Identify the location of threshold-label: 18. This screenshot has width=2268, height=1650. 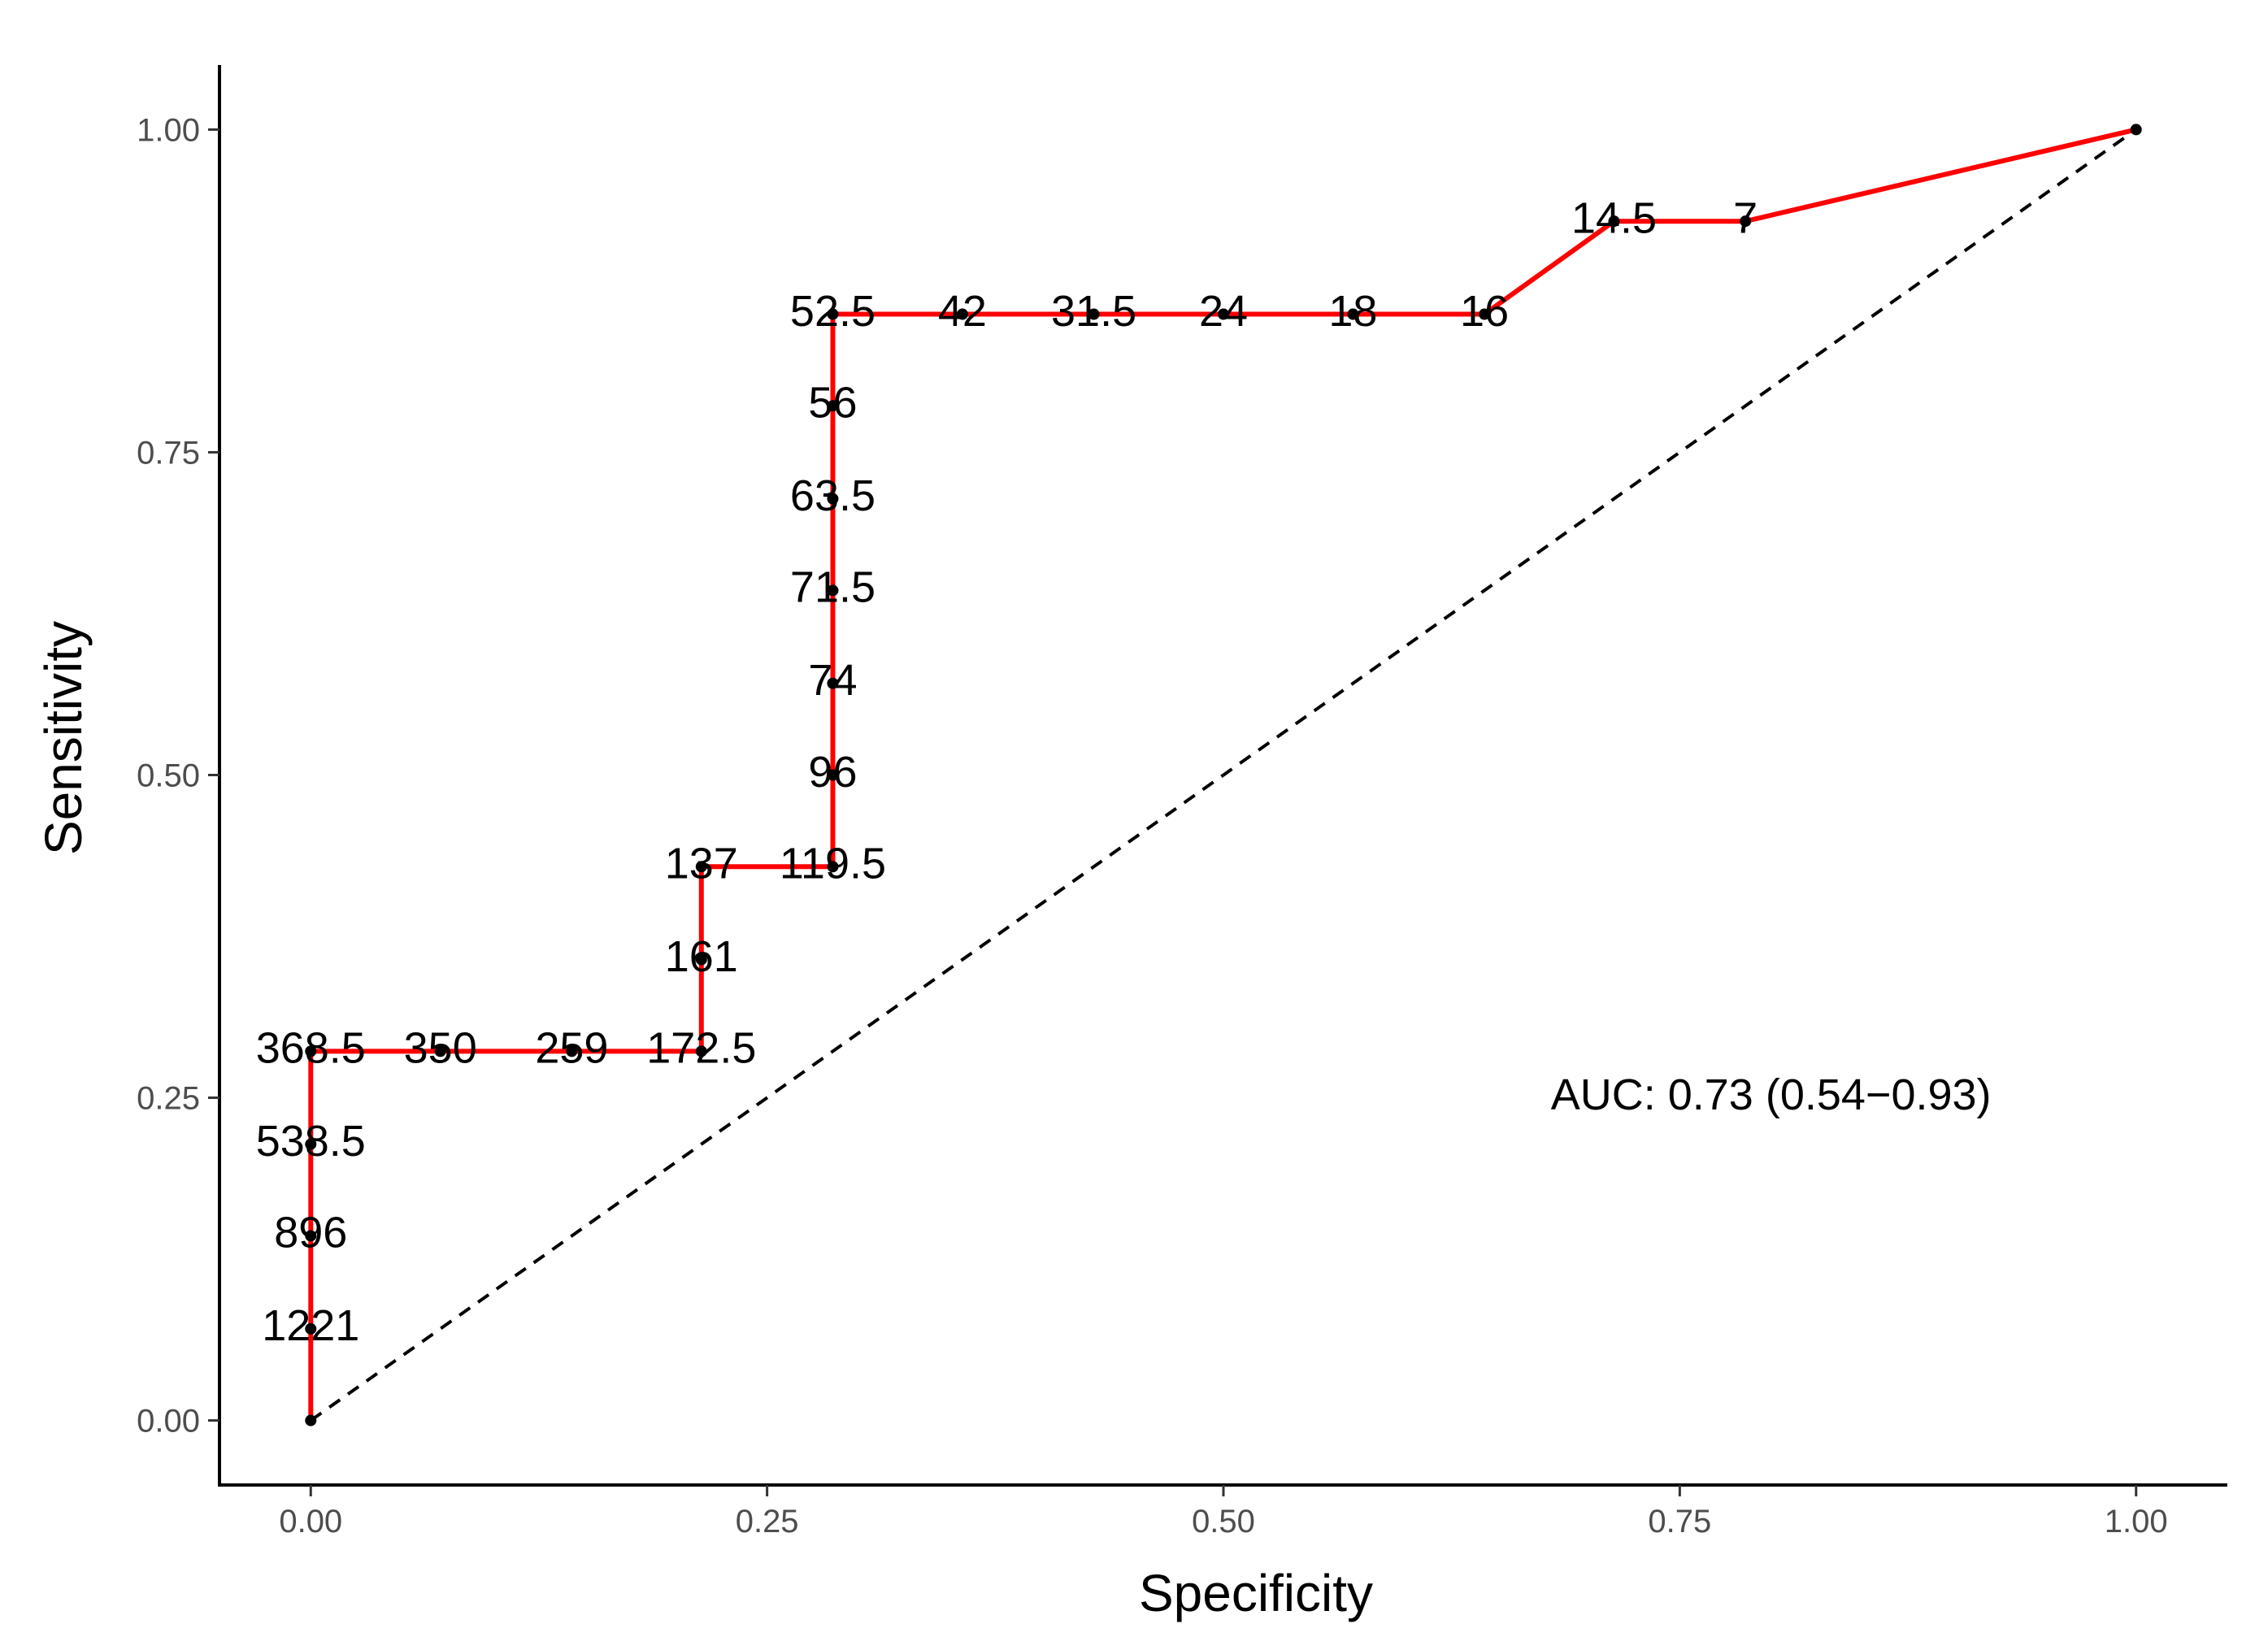
(1352, 311).